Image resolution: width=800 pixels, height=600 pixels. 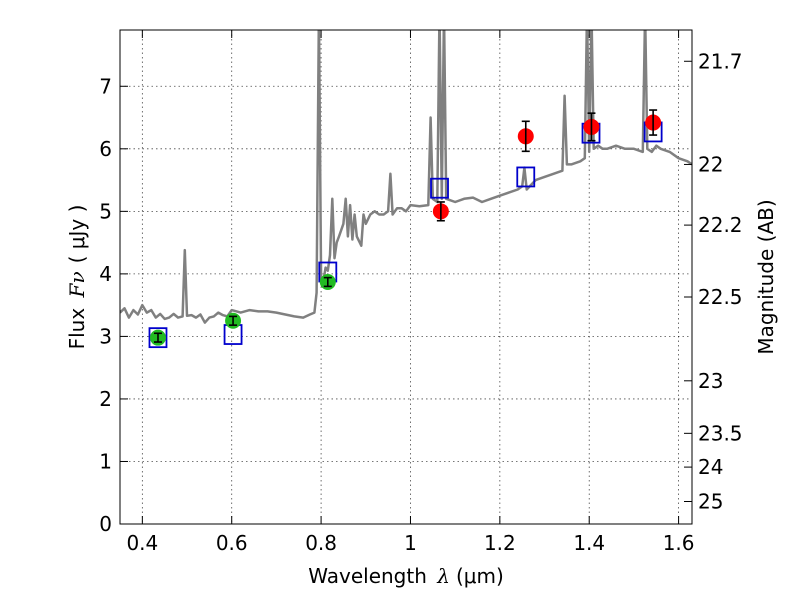 What do you see at coordinates (105, 524) in the screenshot?
I see `y-tick-label: 0` at bounding box center [105, 524].